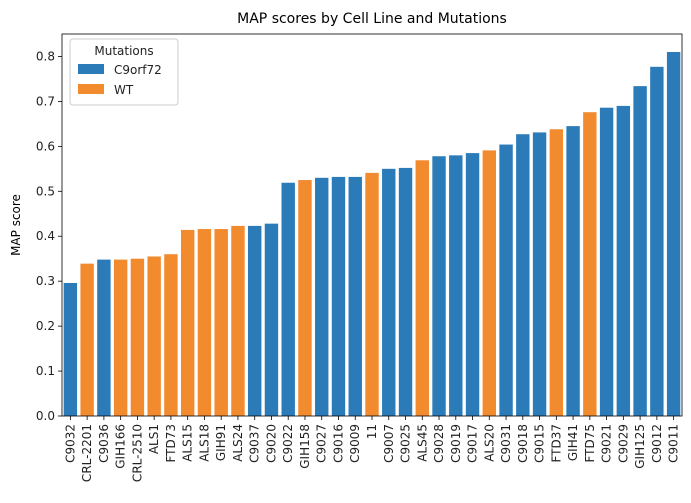  I want to click on bar-c9037, so click(255, 320).